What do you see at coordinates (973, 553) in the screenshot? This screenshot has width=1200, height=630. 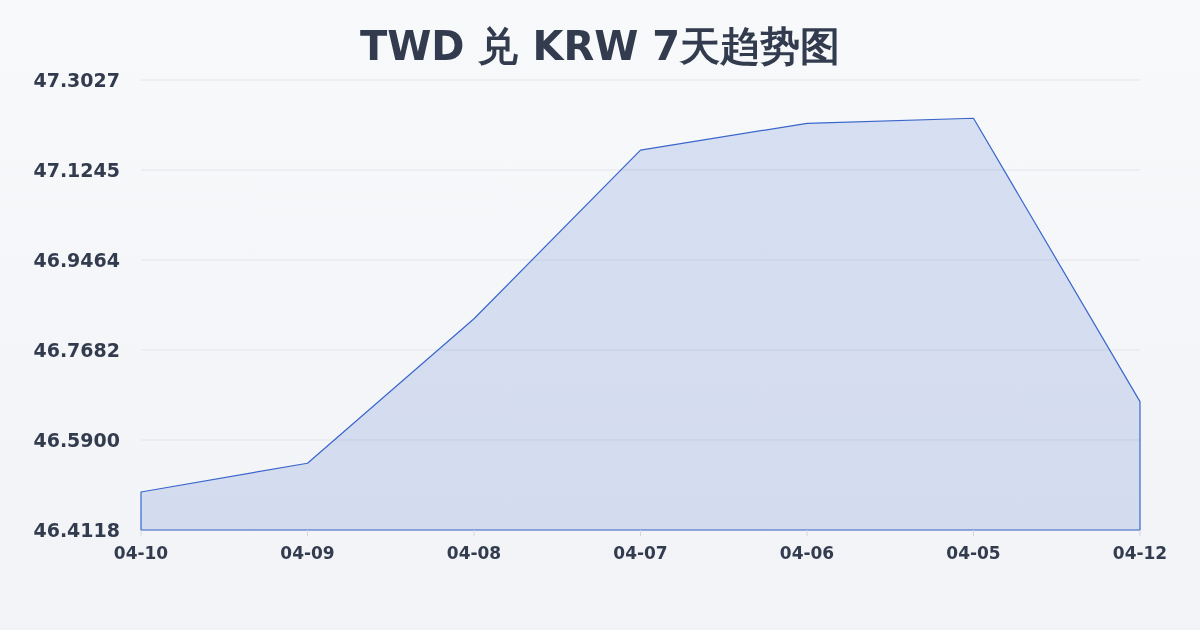 I see `x-tick-label: 04-05` at bounding box center [973, 553].